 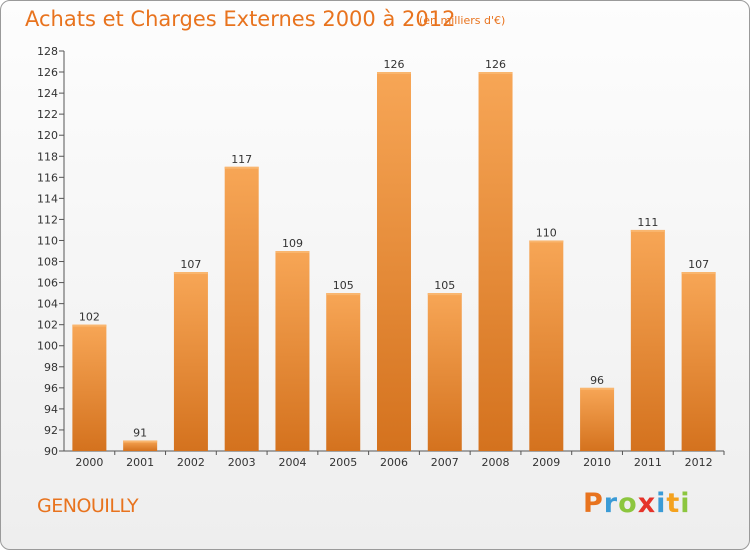 I want to click on x-tick-label: 2002, so click(x=191, y=462).